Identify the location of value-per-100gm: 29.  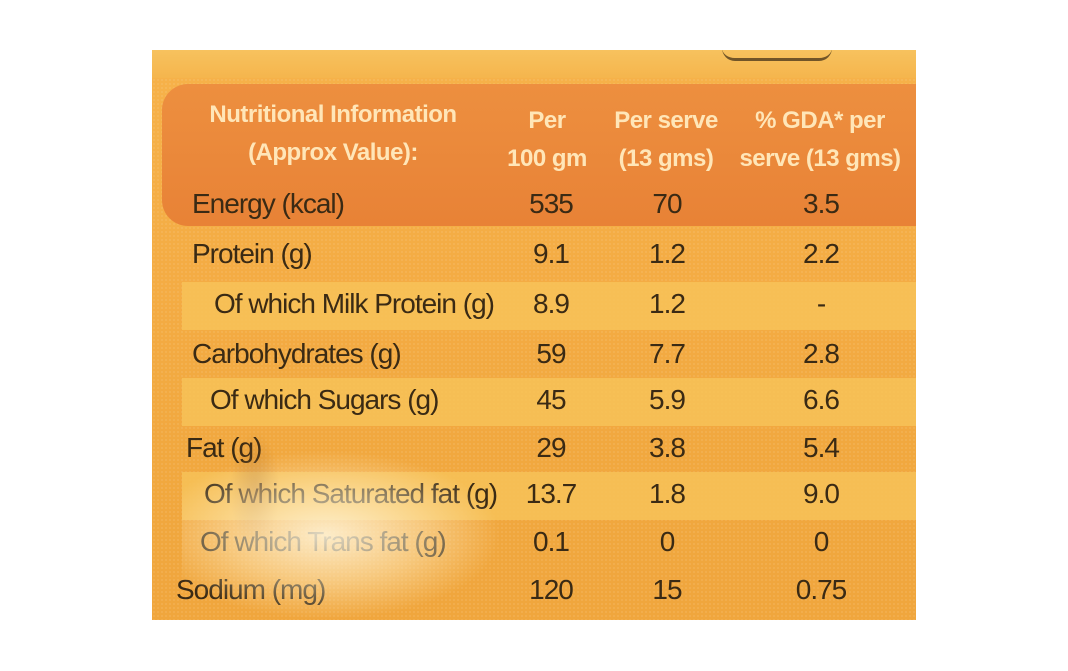
(551, 447).